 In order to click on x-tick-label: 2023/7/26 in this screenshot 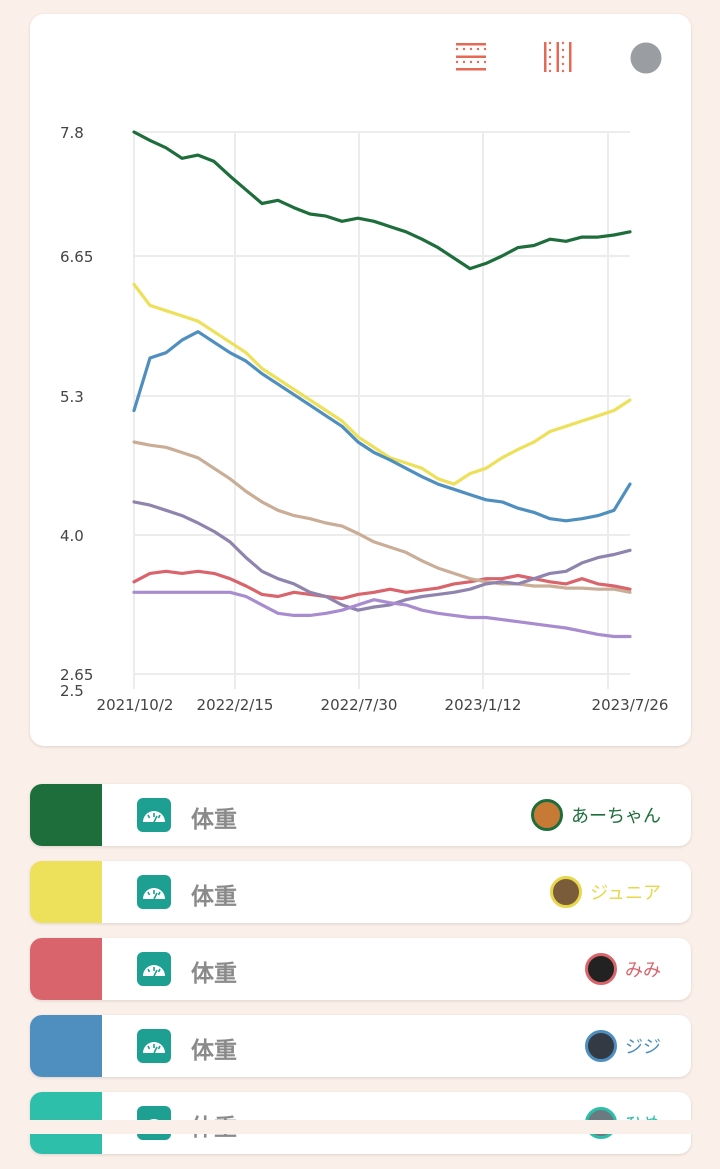, I will do `click(630, 705)`.